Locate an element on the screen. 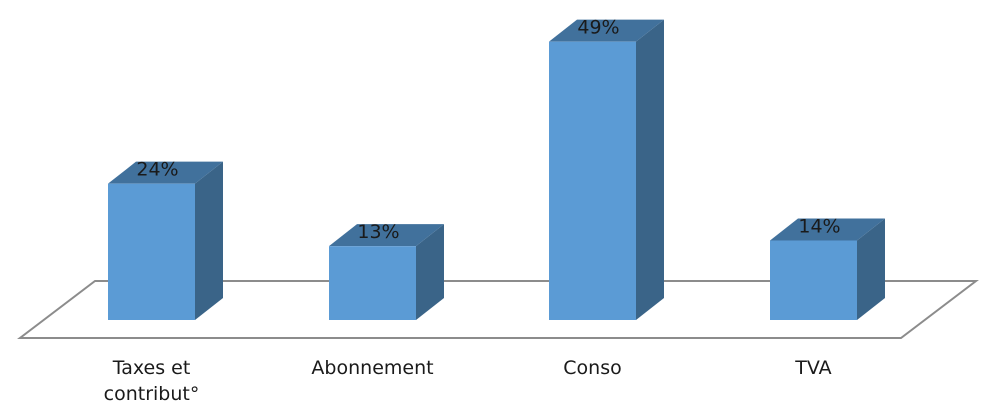  bar-3: 49% is located at coordinates (606, 169).